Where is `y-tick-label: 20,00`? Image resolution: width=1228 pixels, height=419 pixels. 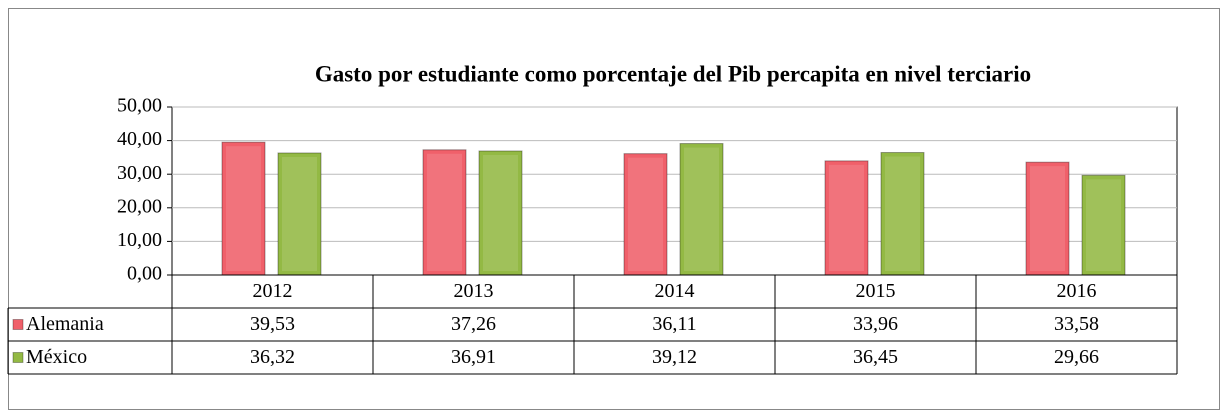 y-tick-label: 20,00 is located at coordinates (139, 206).